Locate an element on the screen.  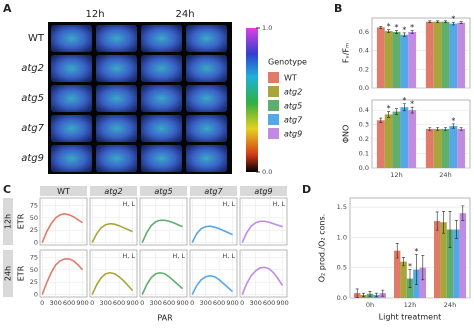
column-header: atg2 is located at coordinates (113, 191).